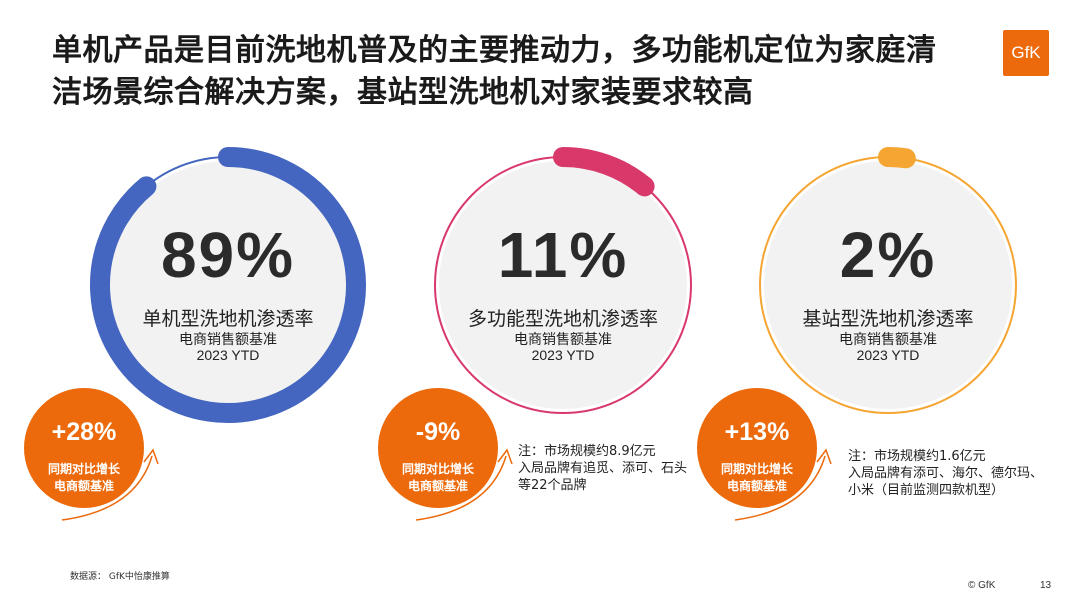 The image size is (1080, 608). What do you see at coordinates (120, 577) in the screenshot?
I see `data-source: 数据源： GfK中怡康推算` at bounding box center [120, 577].